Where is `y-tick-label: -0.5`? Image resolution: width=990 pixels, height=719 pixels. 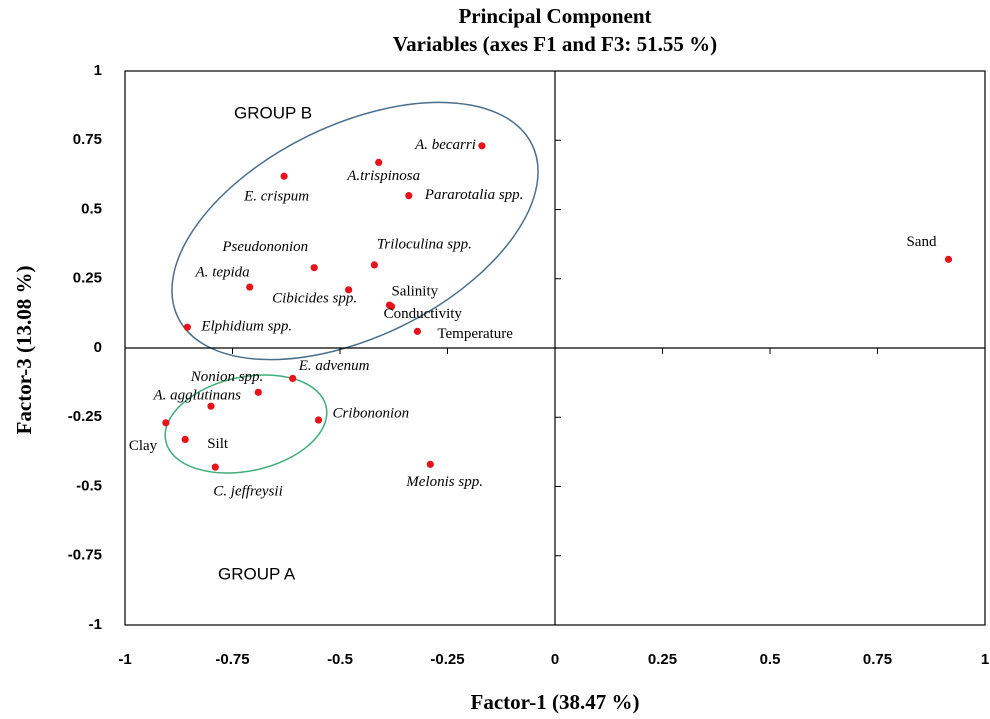 y-tick-label: -0.5 is located at coordinates (89, 485).